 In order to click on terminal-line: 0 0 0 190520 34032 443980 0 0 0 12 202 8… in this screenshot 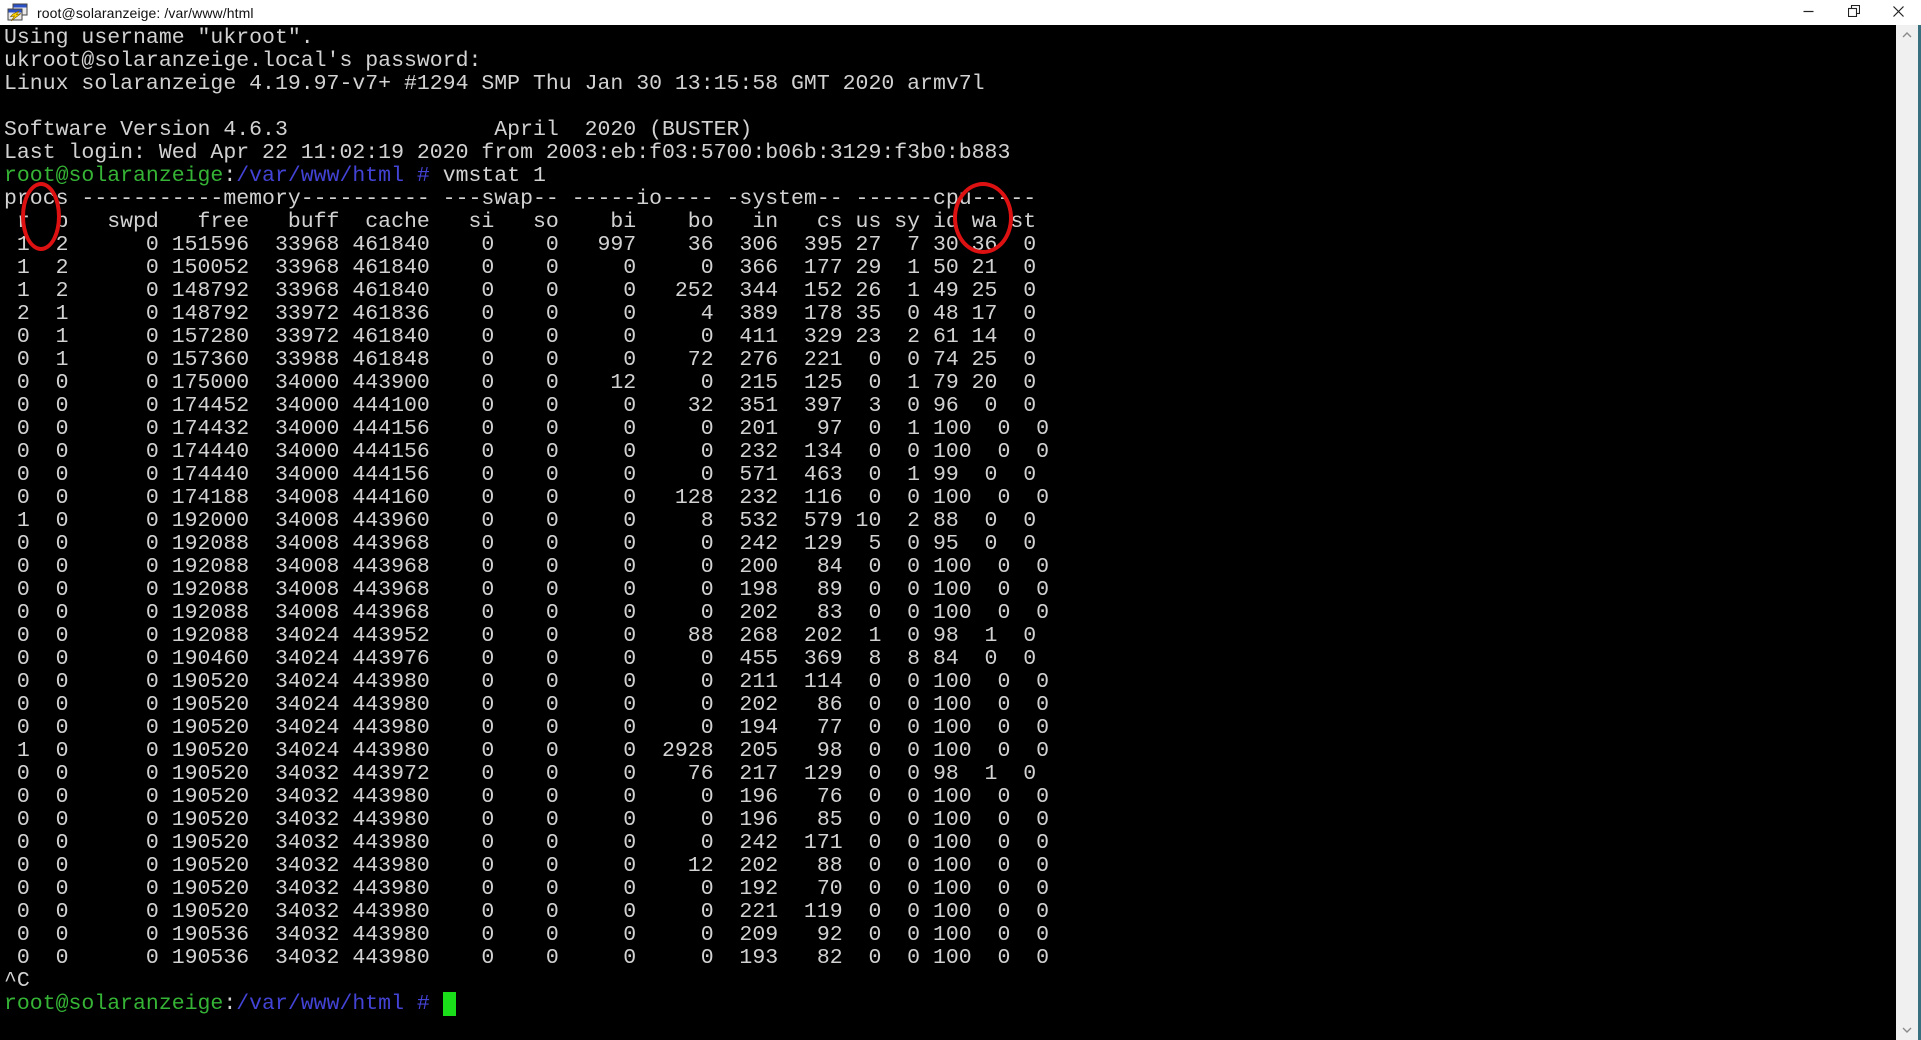, I will do `click(527, 866)`.